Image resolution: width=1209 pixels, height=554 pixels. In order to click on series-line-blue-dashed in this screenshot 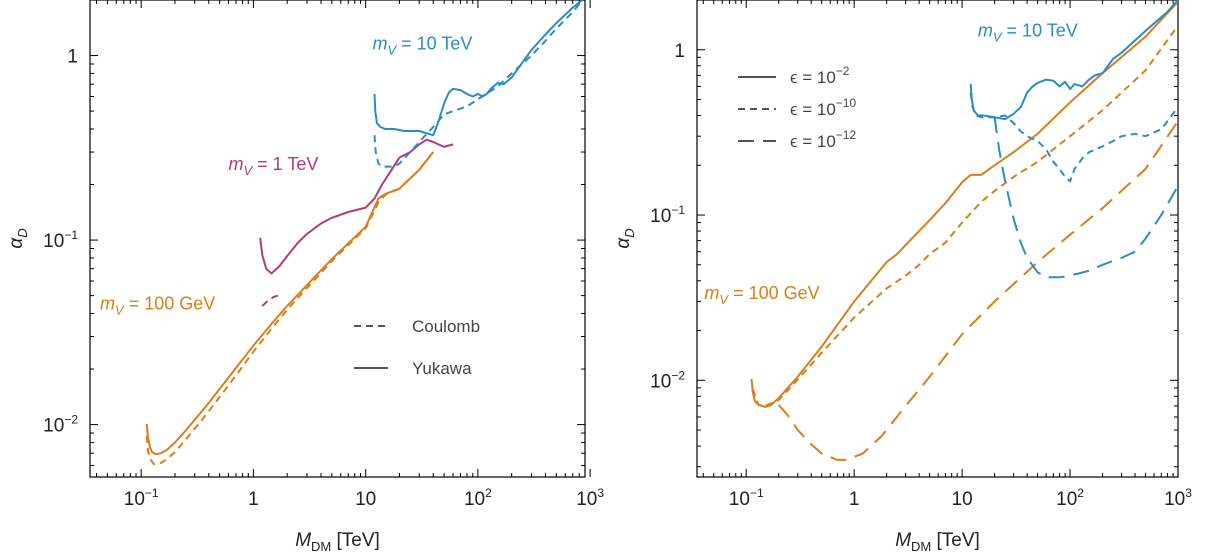, I will do `click(478, 84)`.